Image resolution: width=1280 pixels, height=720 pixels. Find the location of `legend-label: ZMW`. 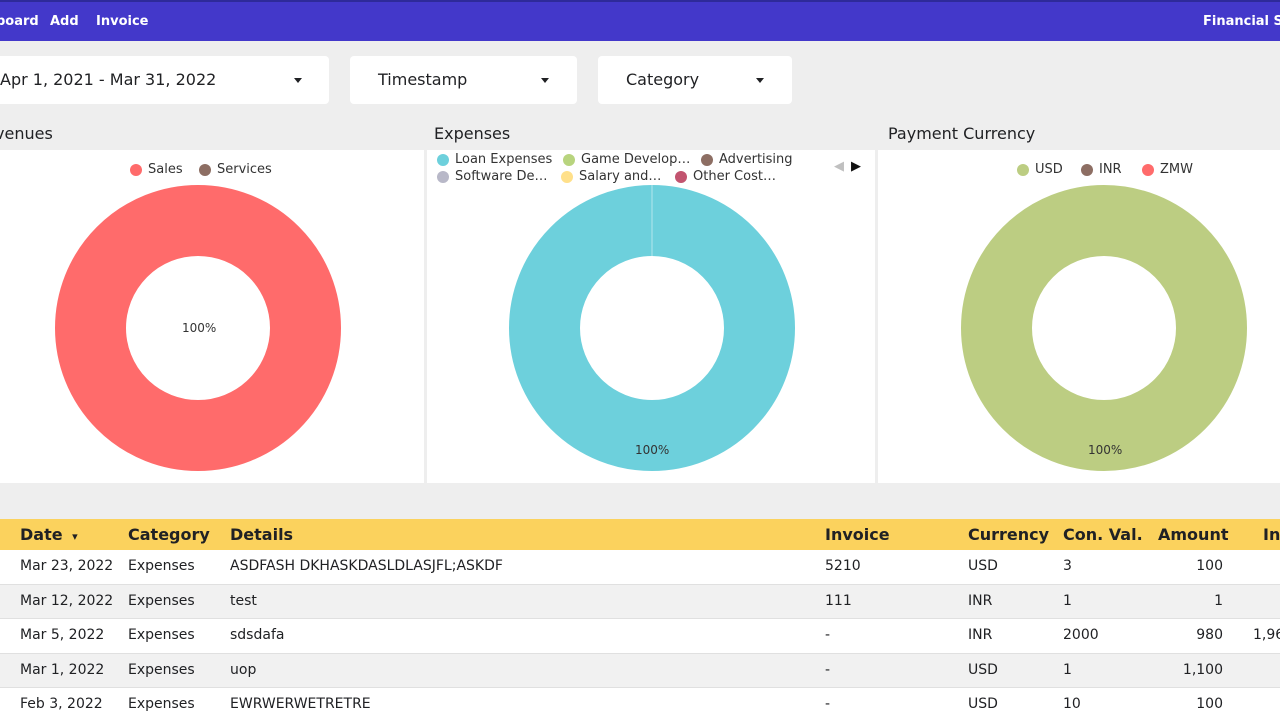

legend-label: ZMW is located at coordinates (1176, 169).